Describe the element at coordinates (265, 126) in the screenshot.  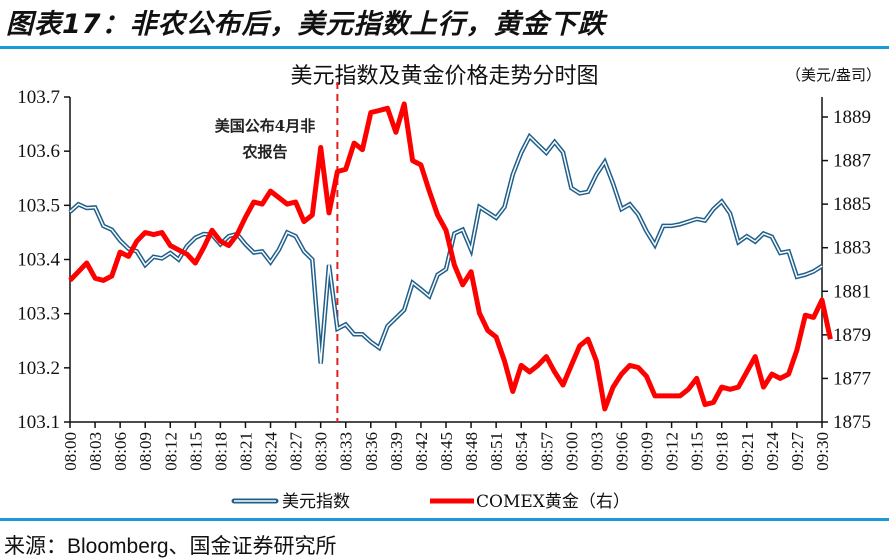
I see `annotation-line-1: 美国公布4月非` at that location.